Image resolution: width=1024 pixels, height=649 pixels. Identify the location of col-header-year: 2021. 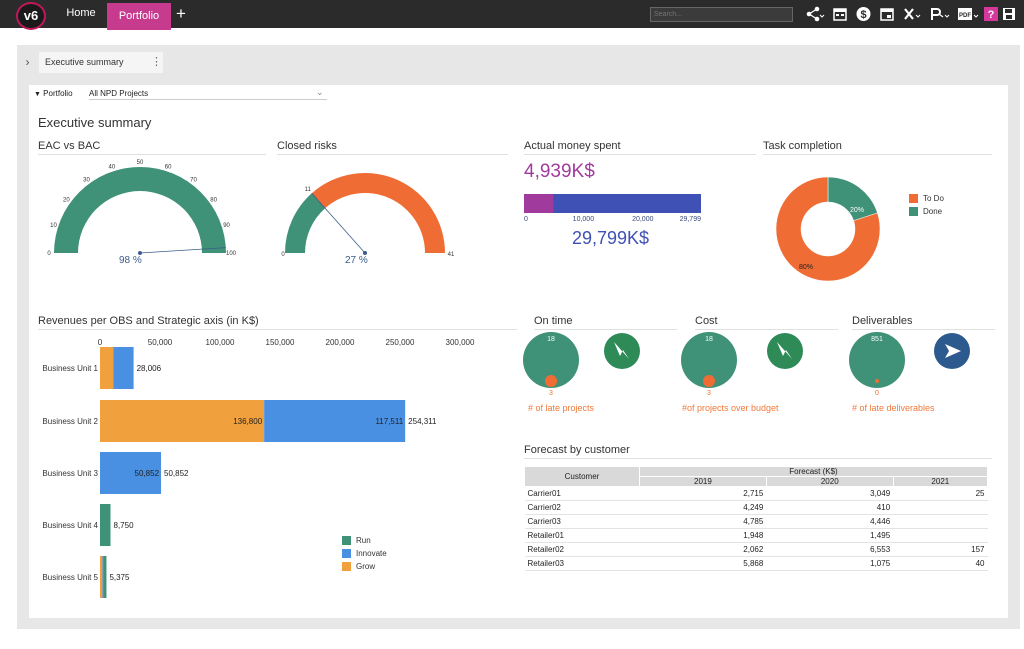
(940, 481).